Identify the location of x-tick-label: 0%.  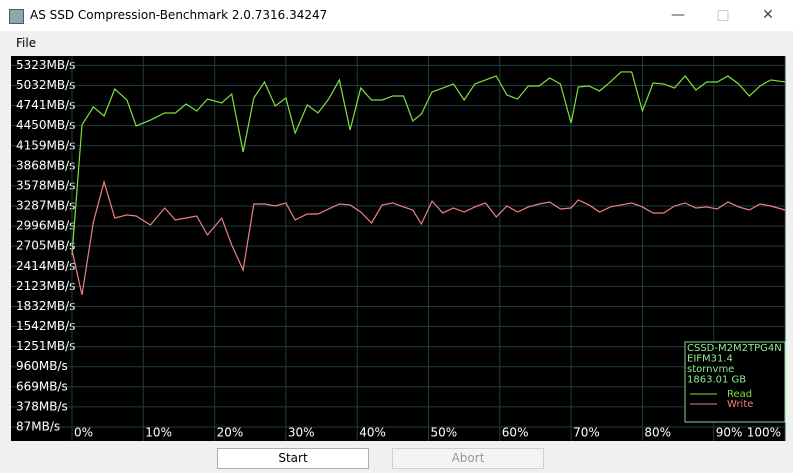
(83, 433).